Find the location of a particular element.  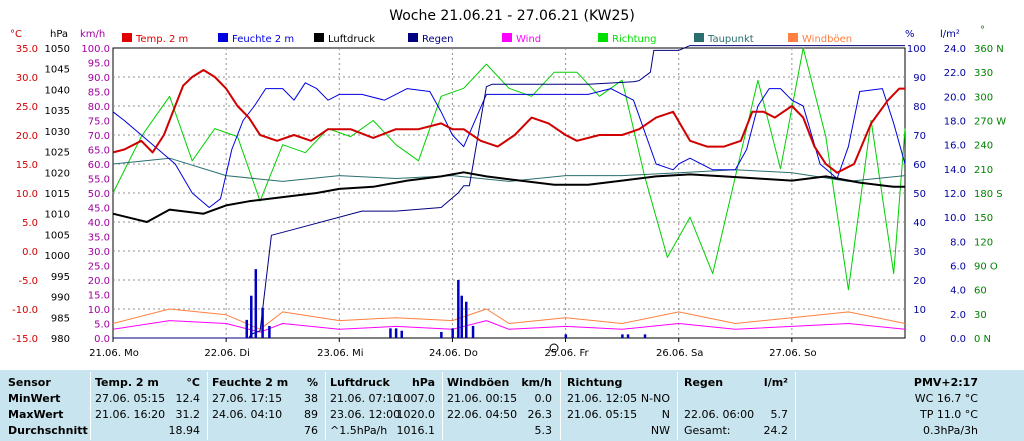

axis-unit-temp: °C is located at coordinates (16, 34).